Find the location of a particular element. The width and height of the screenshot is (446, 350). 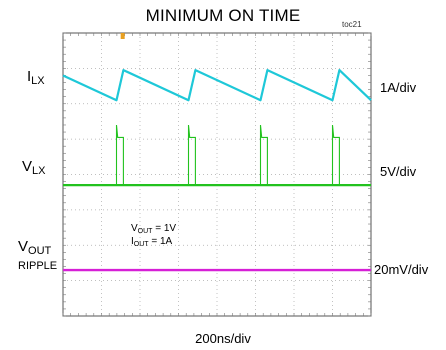

vout-scale: 20mV/div is located at coordinates (401, 269).